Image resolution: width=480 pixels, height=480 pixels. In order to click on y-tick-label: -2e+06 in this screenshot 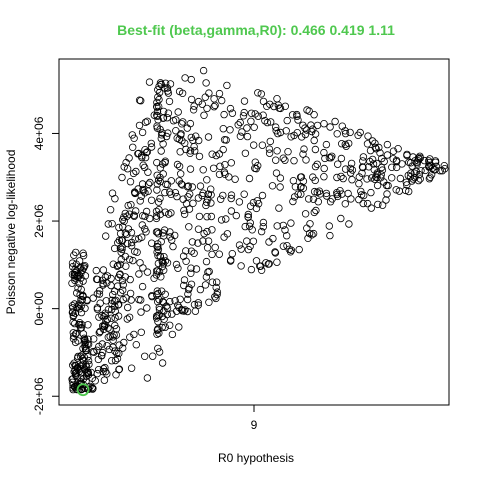, I will do `click(39, 396)`.